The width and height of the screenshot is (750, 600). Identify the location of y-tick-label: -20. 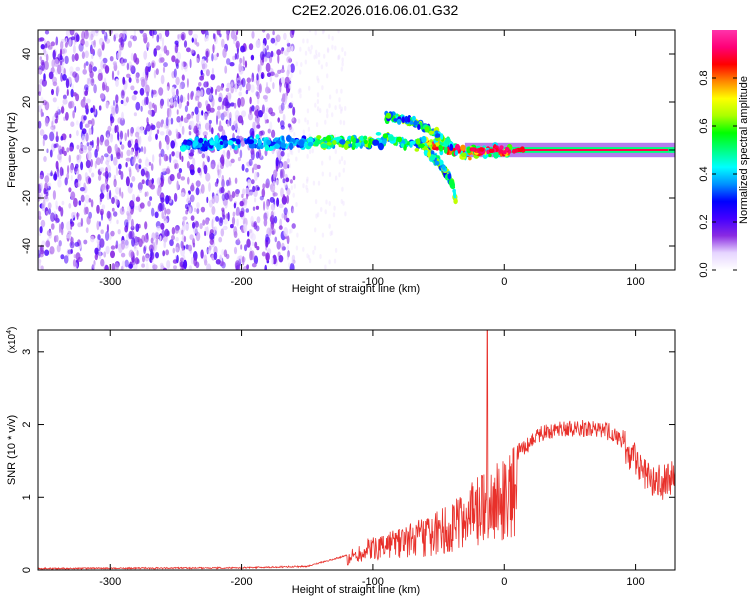
(27, 198).